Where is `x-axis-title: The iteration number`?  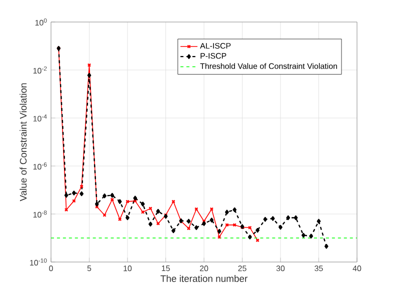 x-axis-title: The iteration number is located at coordinates (204, 278).